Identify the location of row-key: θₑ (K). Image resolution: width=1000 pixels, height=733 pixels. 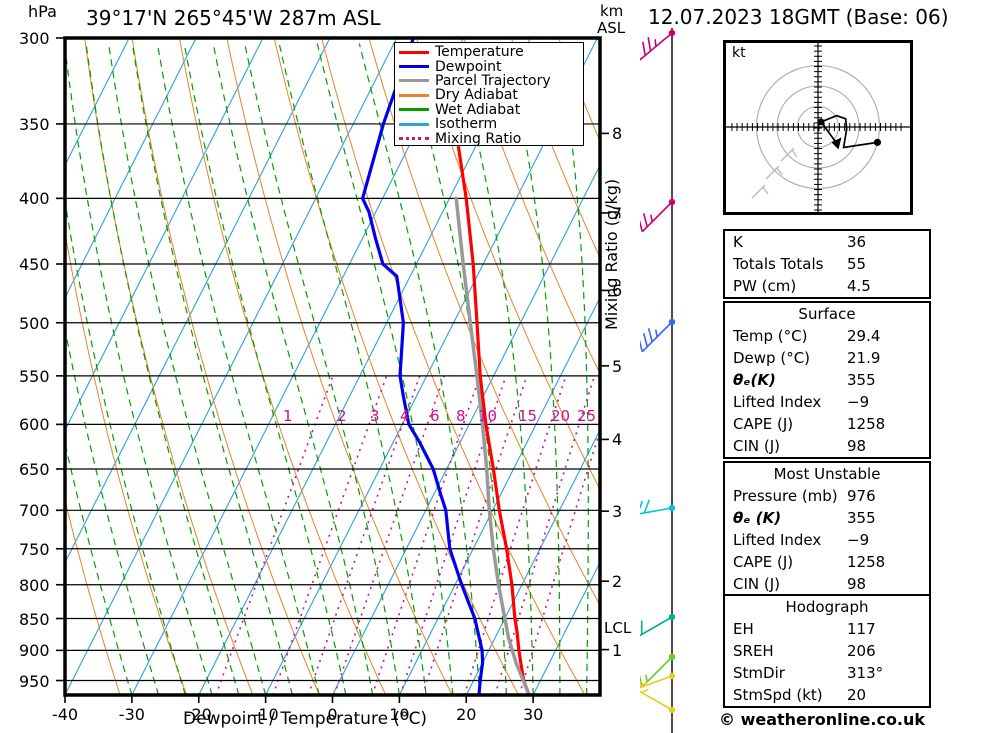
(757, 518).